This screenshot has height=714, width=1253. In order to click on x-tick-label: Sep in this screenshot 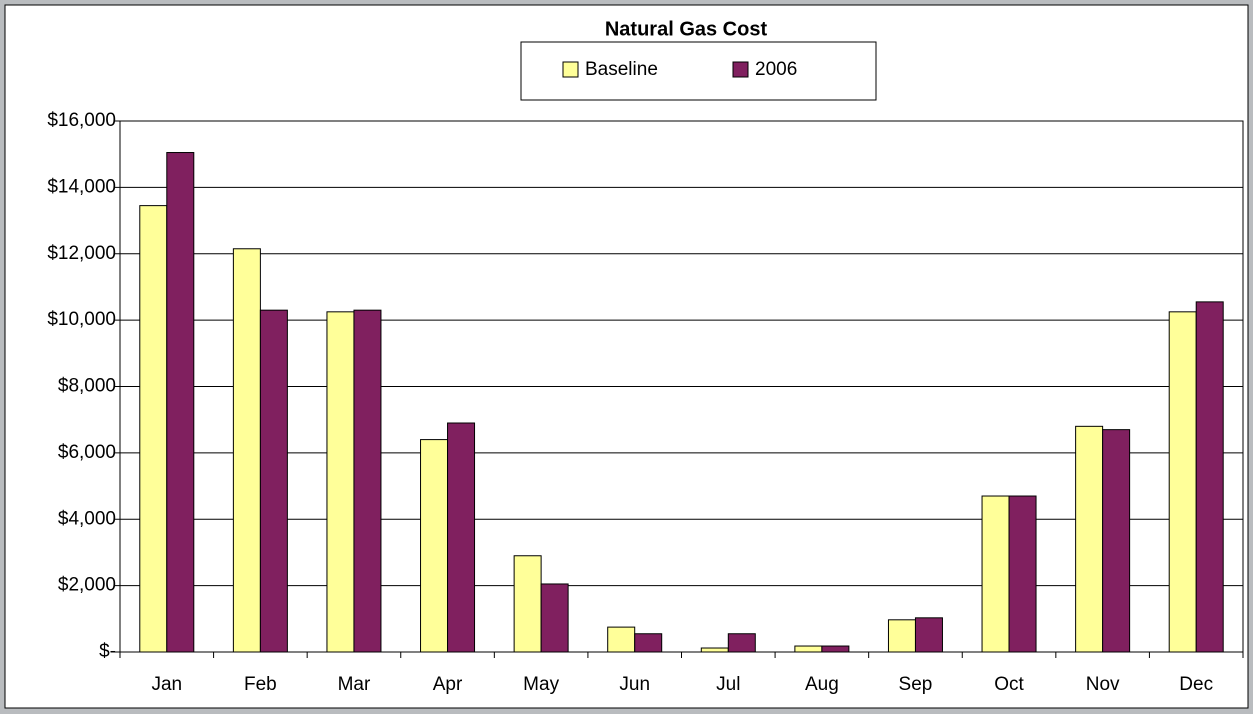, I will do `click(916, 684)`.